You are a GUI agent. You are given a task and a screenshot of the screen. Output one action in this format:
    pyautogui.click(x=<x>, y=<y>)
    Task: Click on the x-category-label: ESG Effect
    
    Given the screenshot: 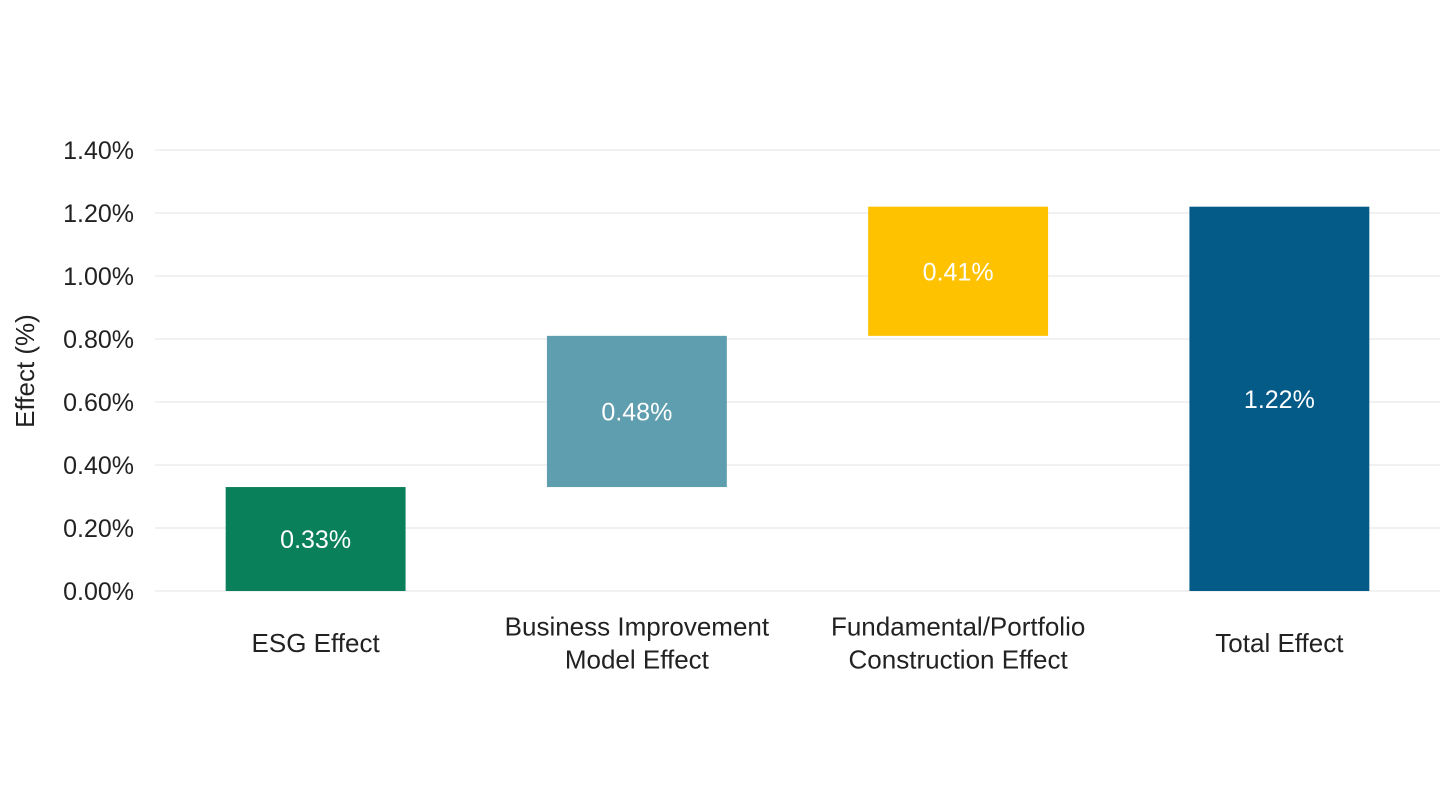 What is the action you would take?
    pyautogui.click(x=316, y=643)
    